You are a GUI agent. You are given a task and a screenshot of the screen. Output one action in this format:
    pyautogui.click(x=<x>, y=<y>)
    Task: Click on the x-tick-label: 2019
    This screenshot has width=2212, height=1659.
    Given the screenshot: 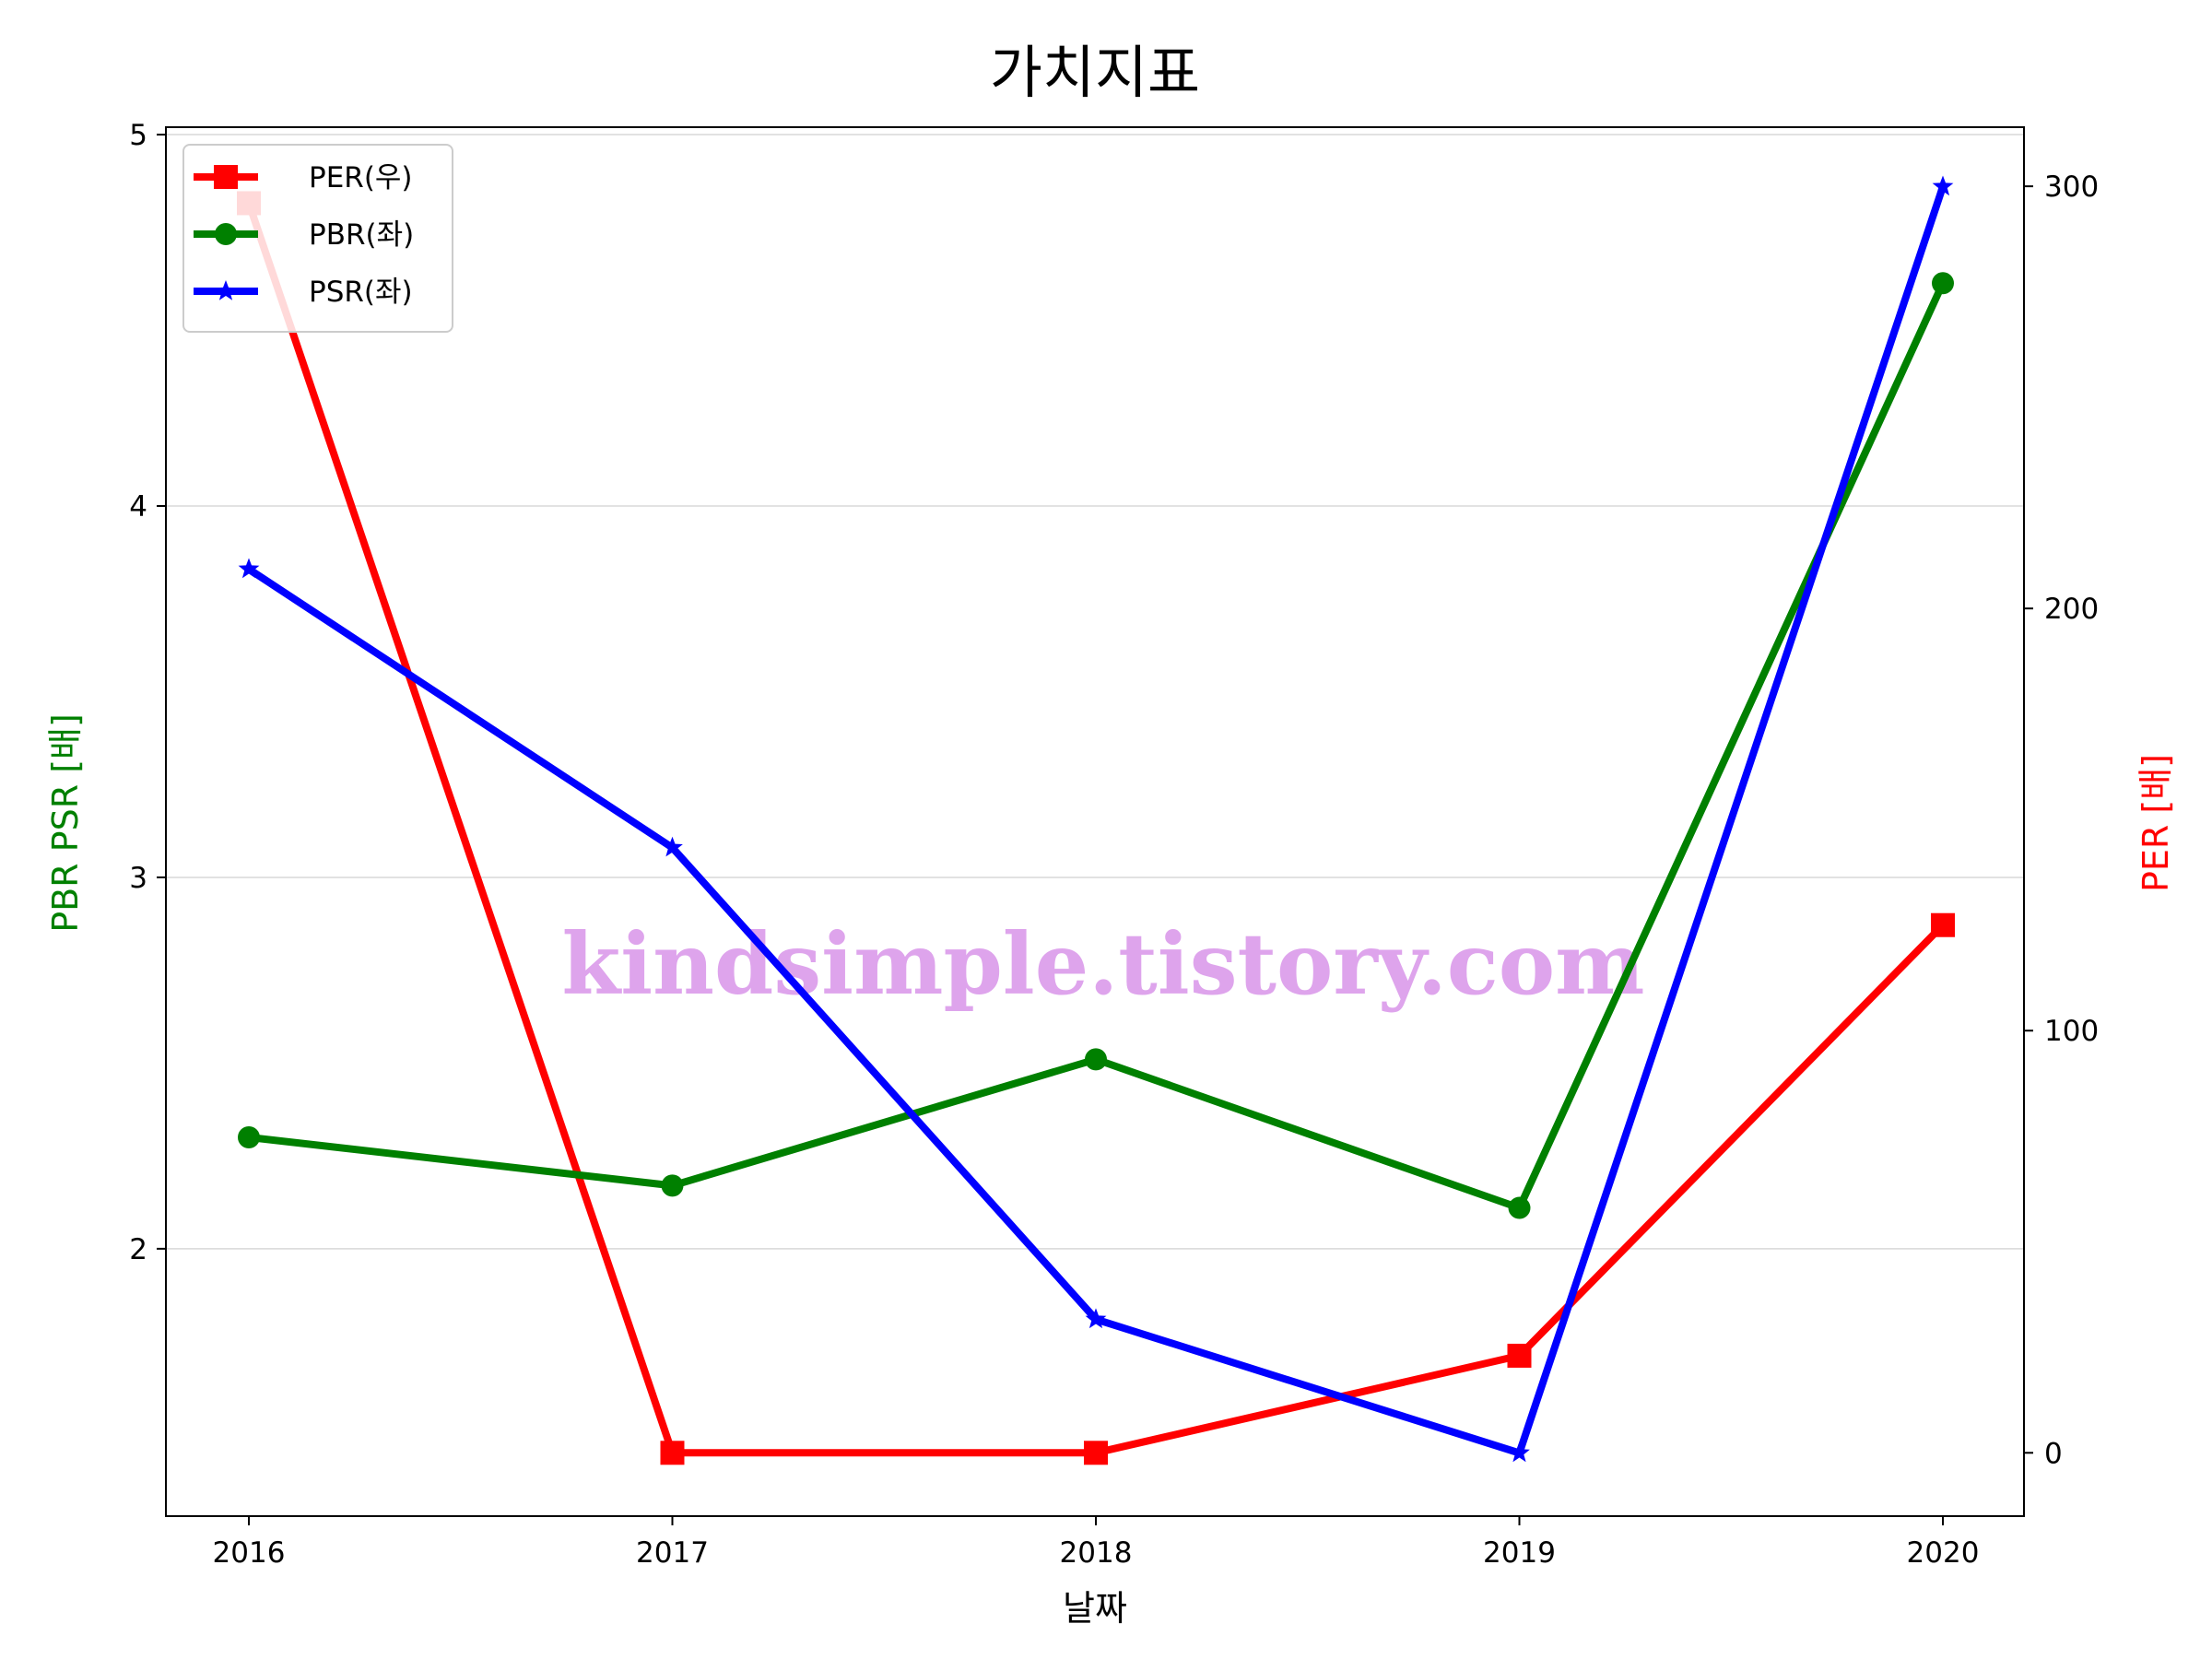 What is the action you would take?
    pyautogui.click(x=1519, y=1553)
    